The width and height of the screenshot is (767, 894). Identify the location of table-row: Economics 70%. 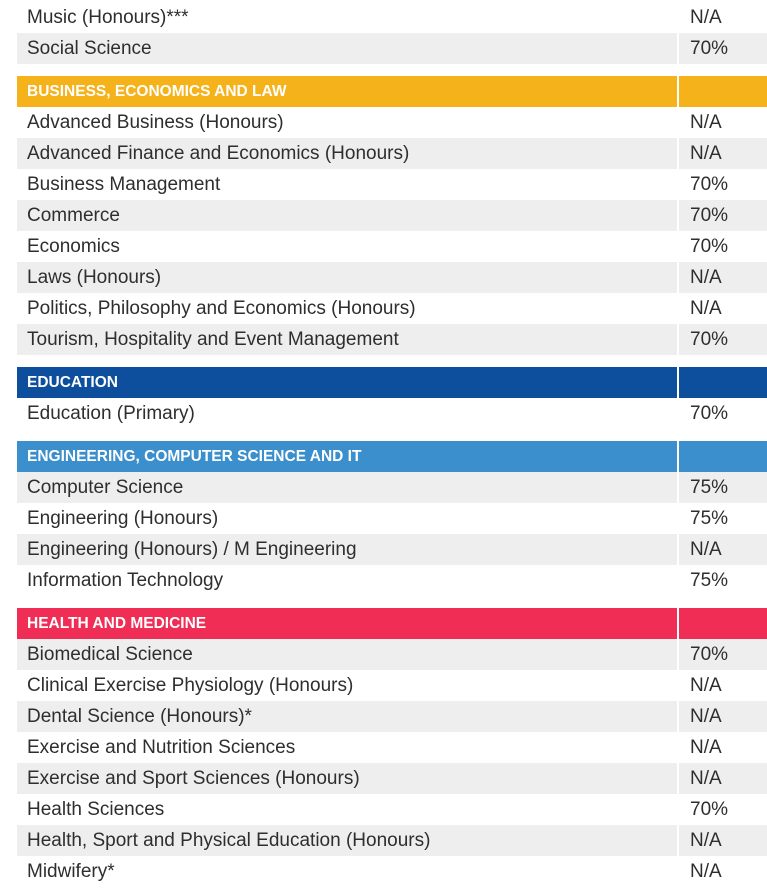
(392, 246).